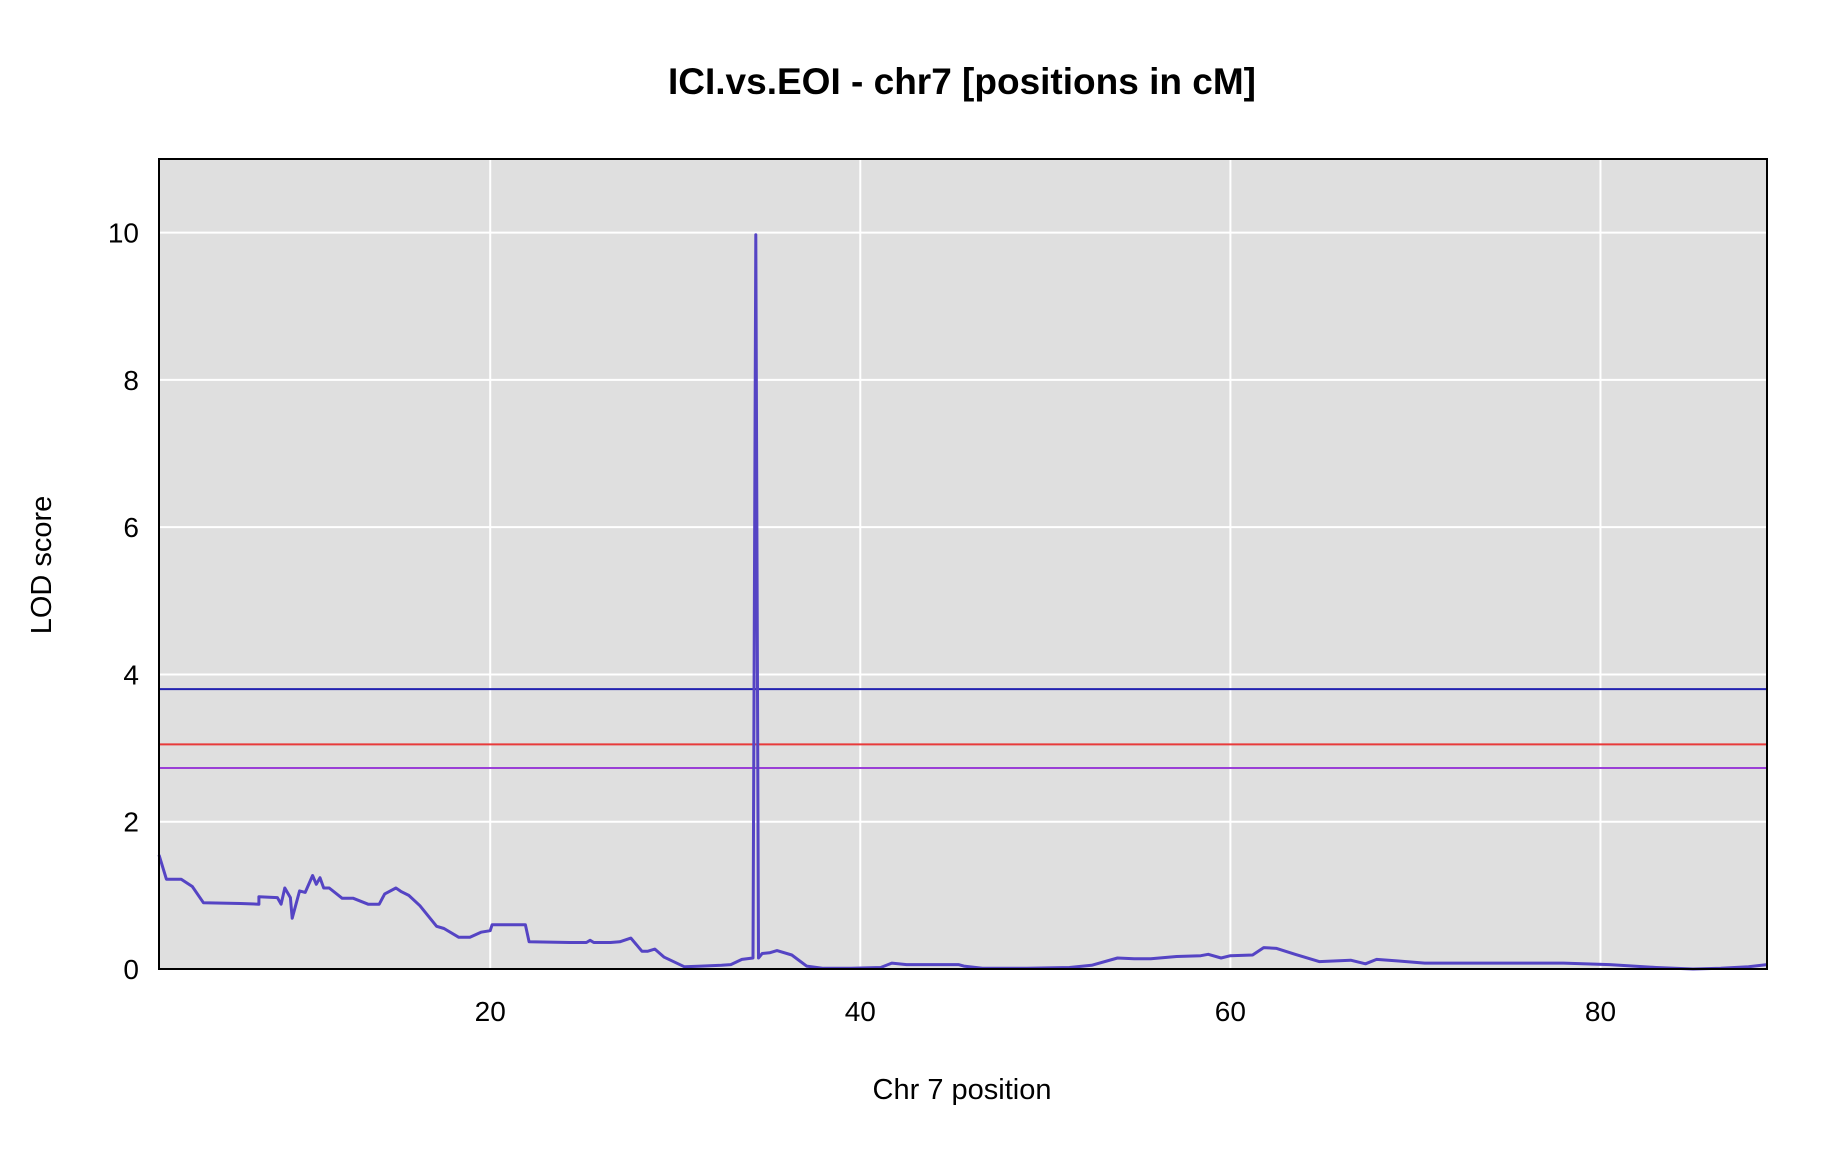 The height and width of the screenshot is (1152, 1824). What do you see at coordinates (1600, 1011) in the screenshot?
I see `x-tick-label: 80` at bounding box center [1600, 1011].